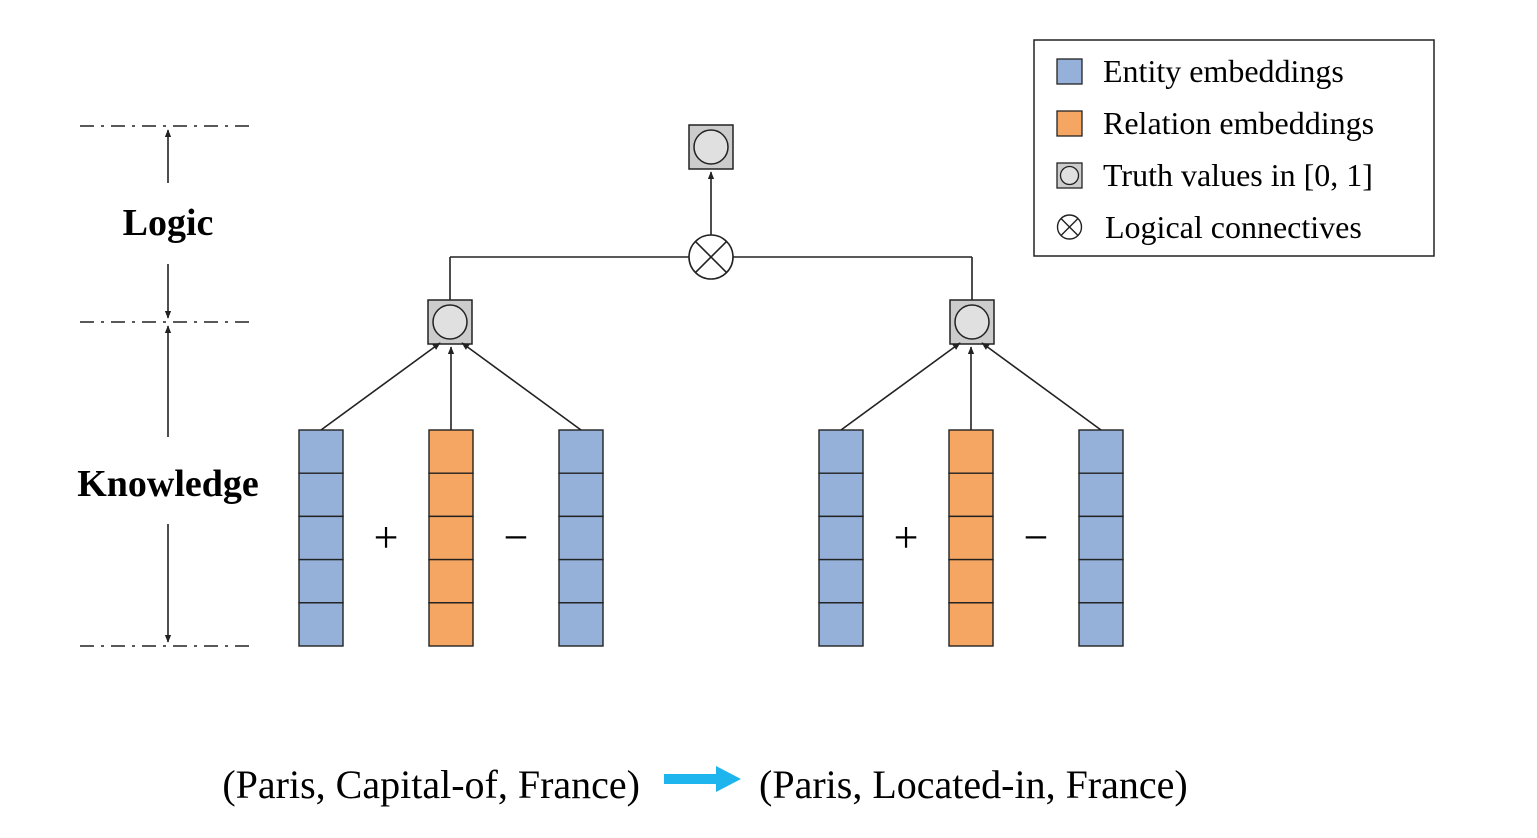 Image resolution: width=1537 pixels, height=838 pixels. I want to click on tail-entity-embedding-left, so click(581, 538).